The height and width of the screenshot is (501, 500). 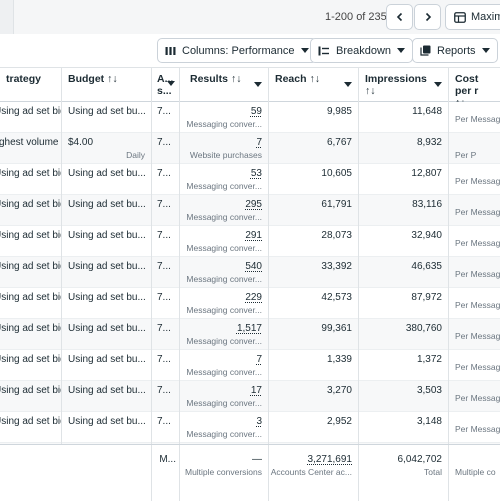 What do you see at coordinates (170, 50) in the screenshot?
I see `columns-icon` at bounding box center [170, 50].